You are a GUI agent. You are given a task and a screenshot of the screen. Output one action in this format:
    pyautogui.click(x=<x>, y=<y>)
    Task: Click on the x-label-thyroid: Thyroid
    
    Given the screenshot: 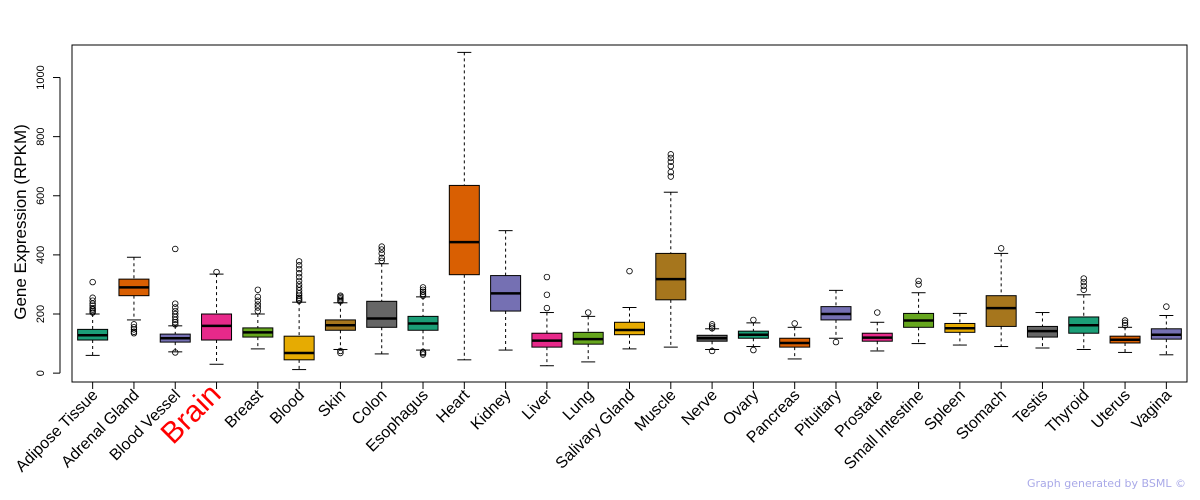 What is the action you would take?
    pyautogui.click(x=1068, y=412)
    